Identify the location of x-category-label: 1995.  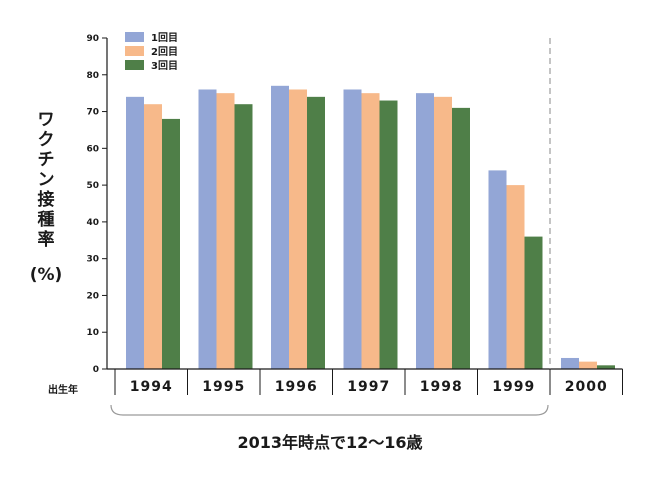
(223, 387).